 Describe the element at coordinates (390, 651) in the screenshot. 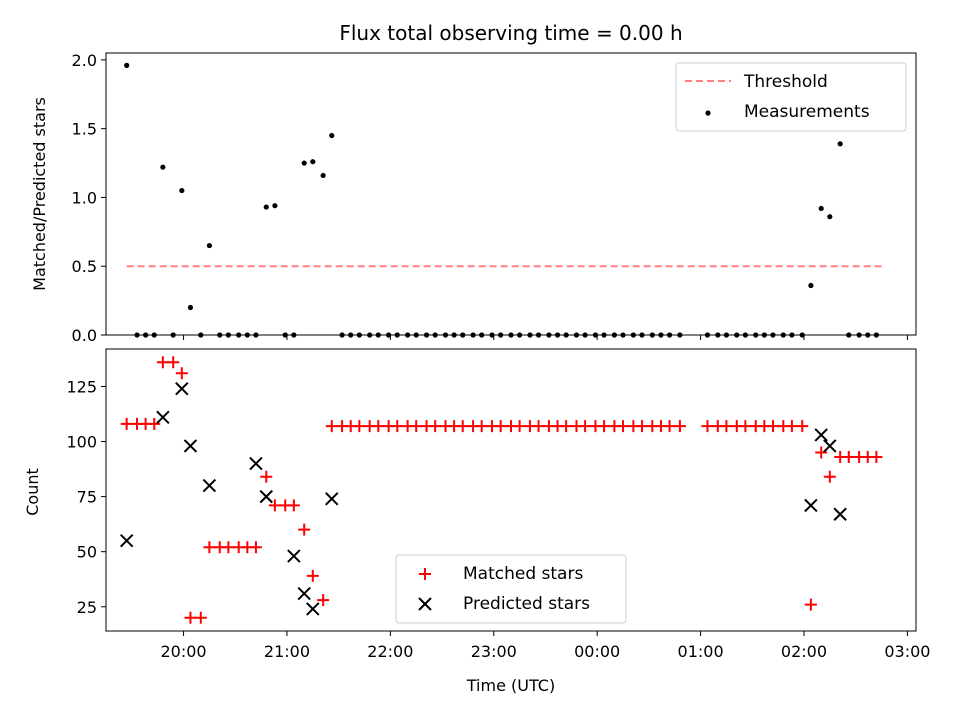

I see `bottom-x-tick-label: 22:00` at that location.